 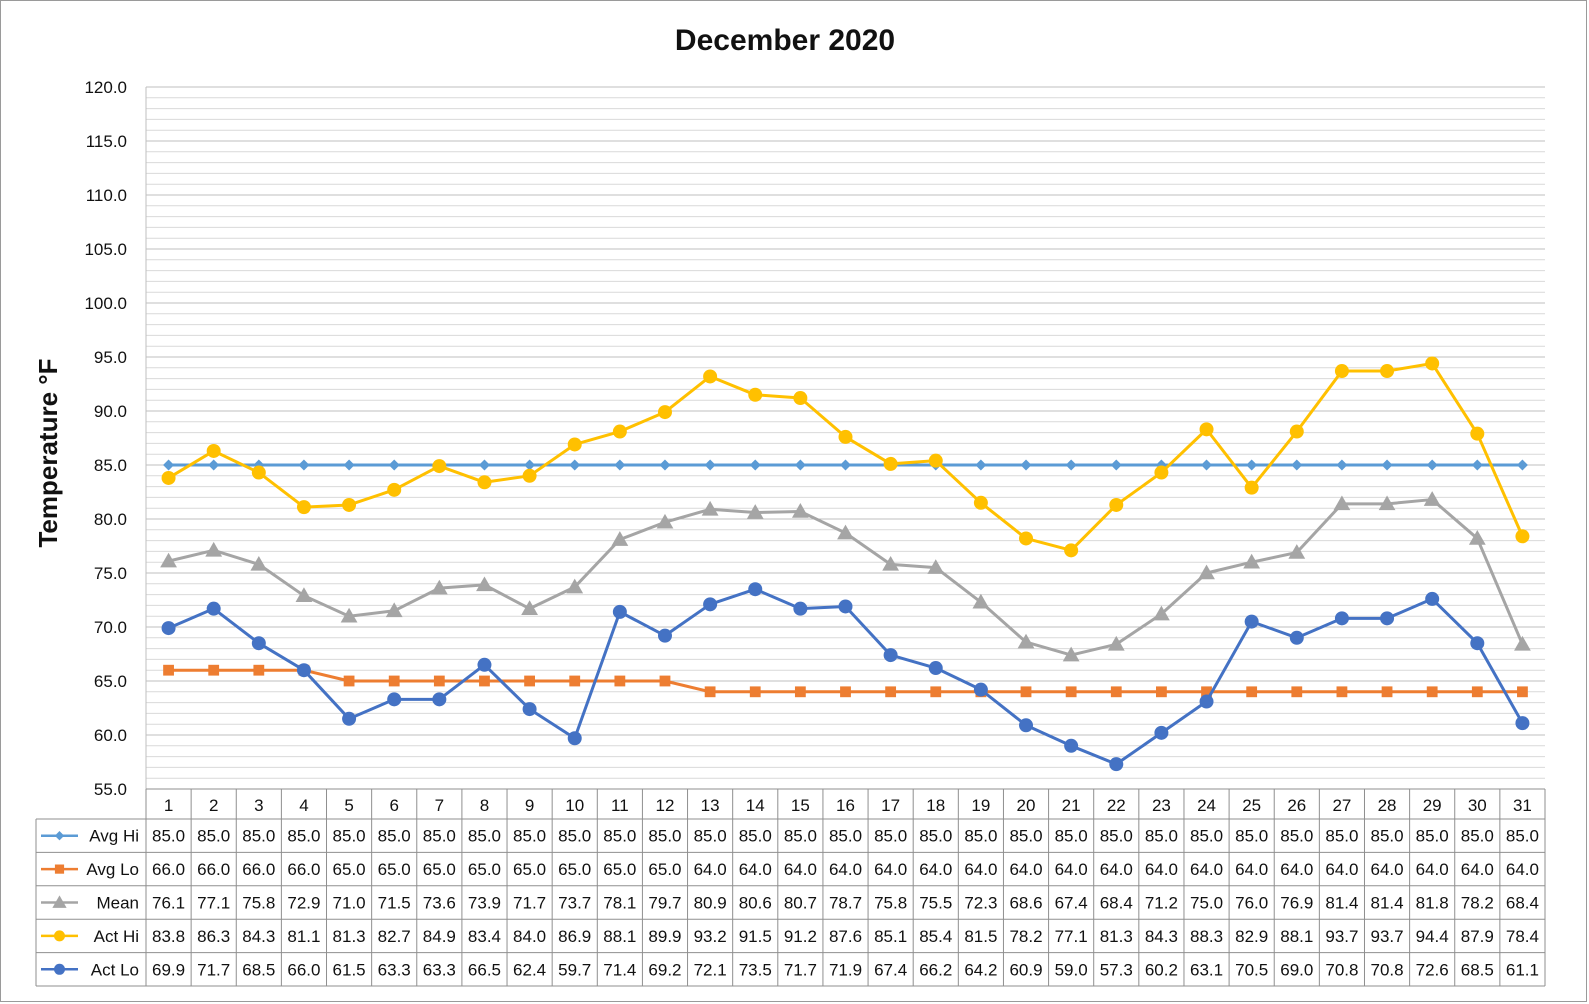 What do you see at coordinates (110, 681) in the screenshot?
I see `y-tick-label: 65.0` at bounding box center [110, 681].